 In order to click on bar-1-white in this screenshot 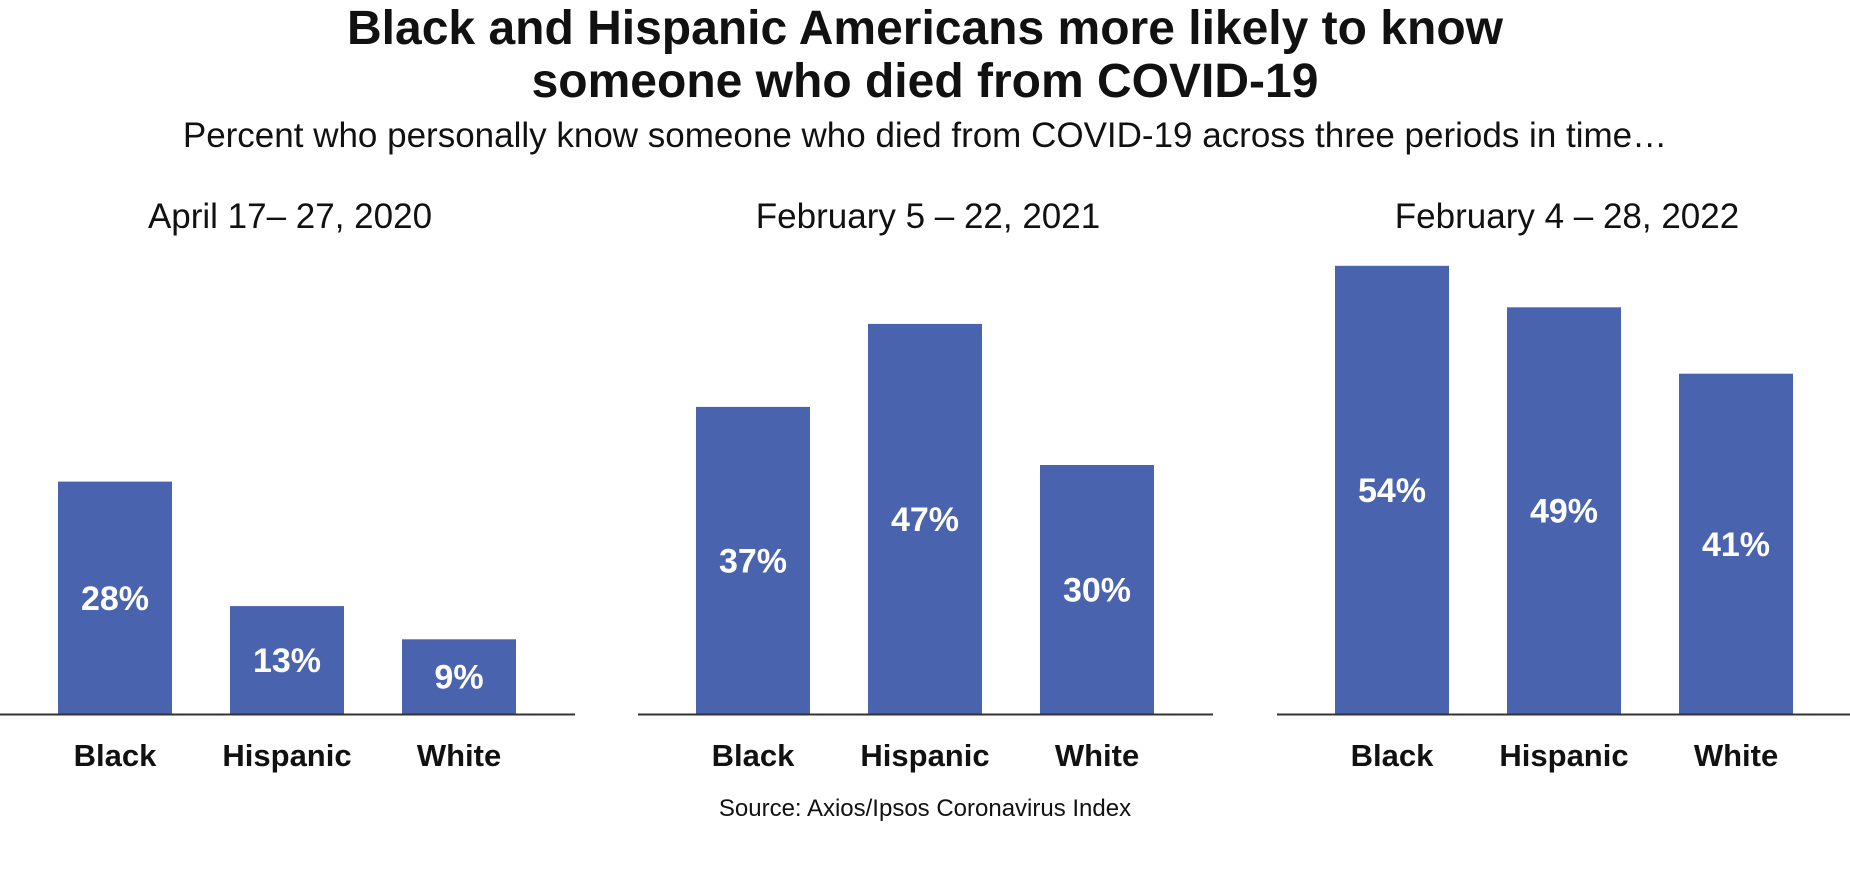, I will do `click(459, 676)`.